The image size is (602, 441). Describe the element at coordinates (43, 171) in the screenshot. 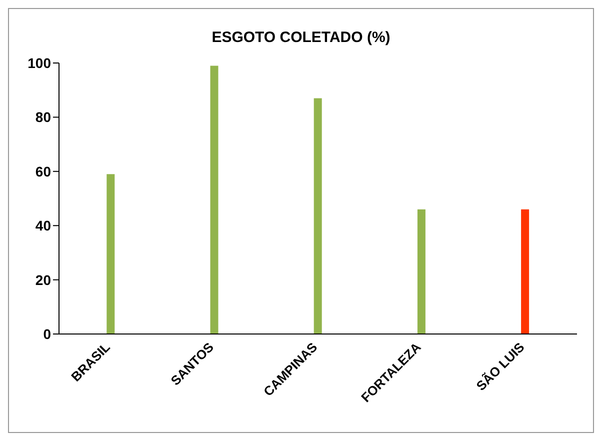

I see `y-tick-label: 60` at that location.